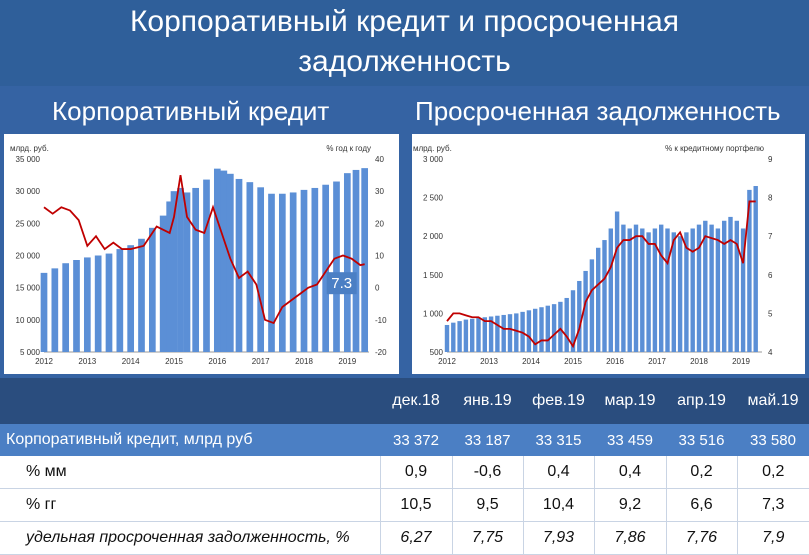  I want to click on table-cell: 0,2, so click(772, 472).